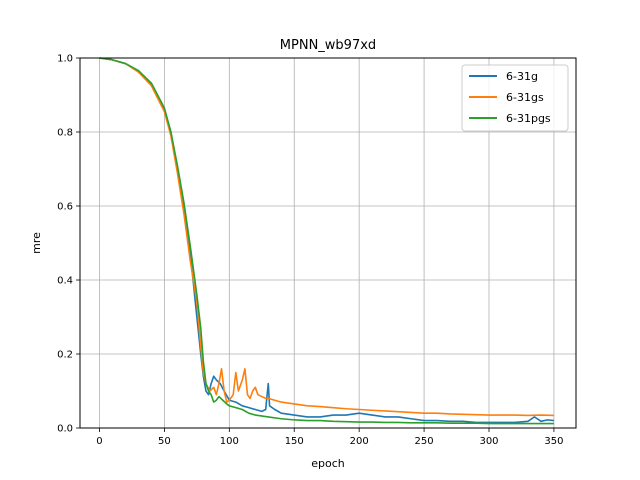 Image resolution: width=640 pixels, height=480 pixels. What do you see at coordinates (65, 281) in the screenshot?
I see `y-tick-label: 0.4` at bounding box center [65, 281].